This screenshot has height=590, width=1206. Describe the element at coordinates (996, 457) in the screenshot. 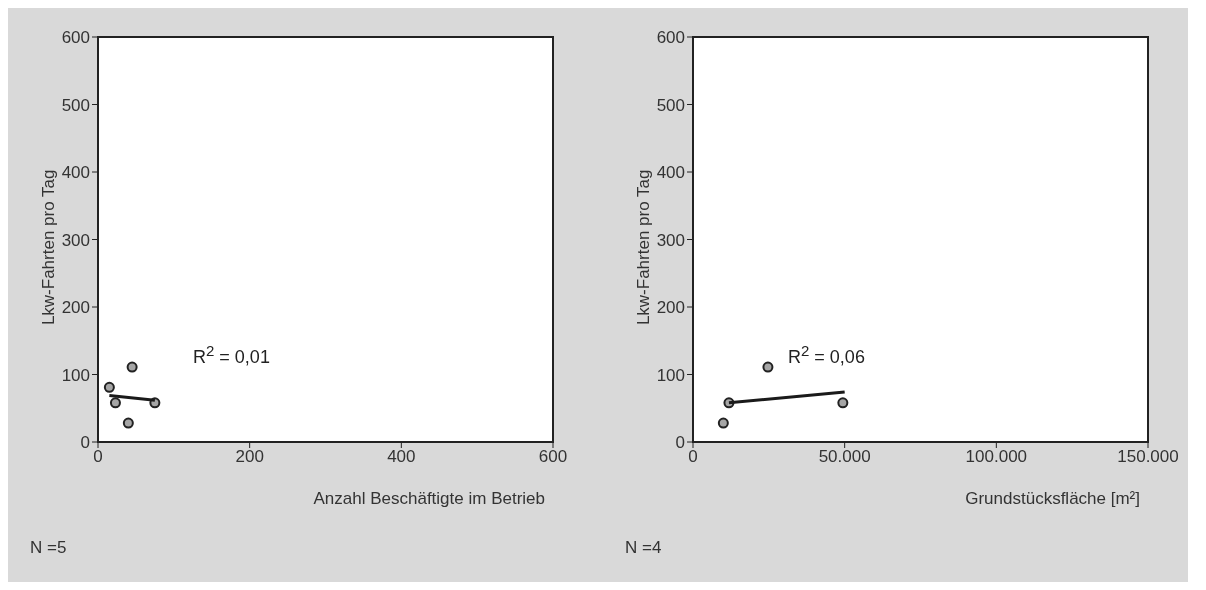

I see `x-tick-label: 100.000` at that location.